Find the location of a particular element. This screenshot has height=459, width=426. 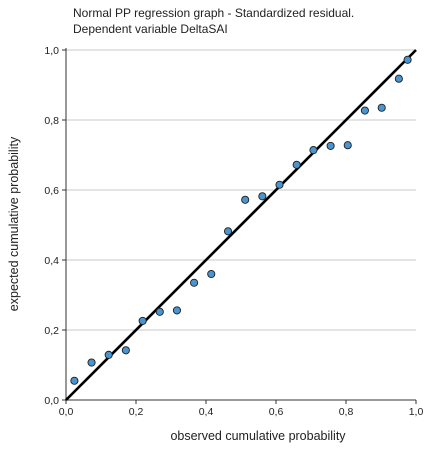

x-tick-label: 1,0 is located at coordinates (416, 412).